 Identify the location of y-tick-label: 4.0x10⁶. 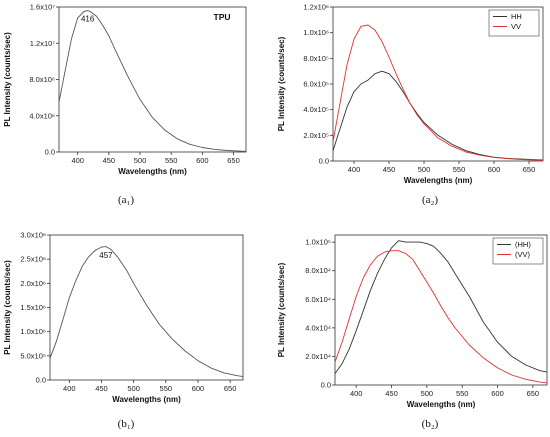
(42, 115).